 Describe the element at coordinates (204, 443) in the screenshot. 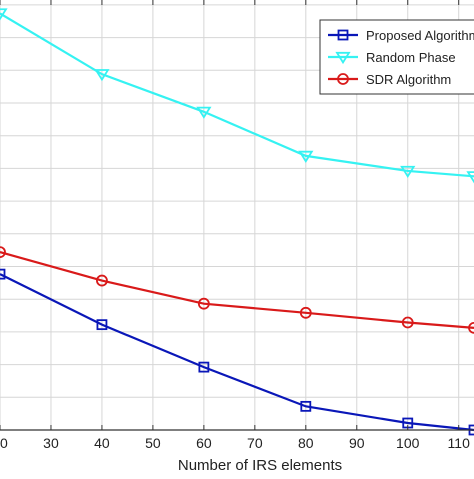

I see `x-tick-label: 60` at that location.